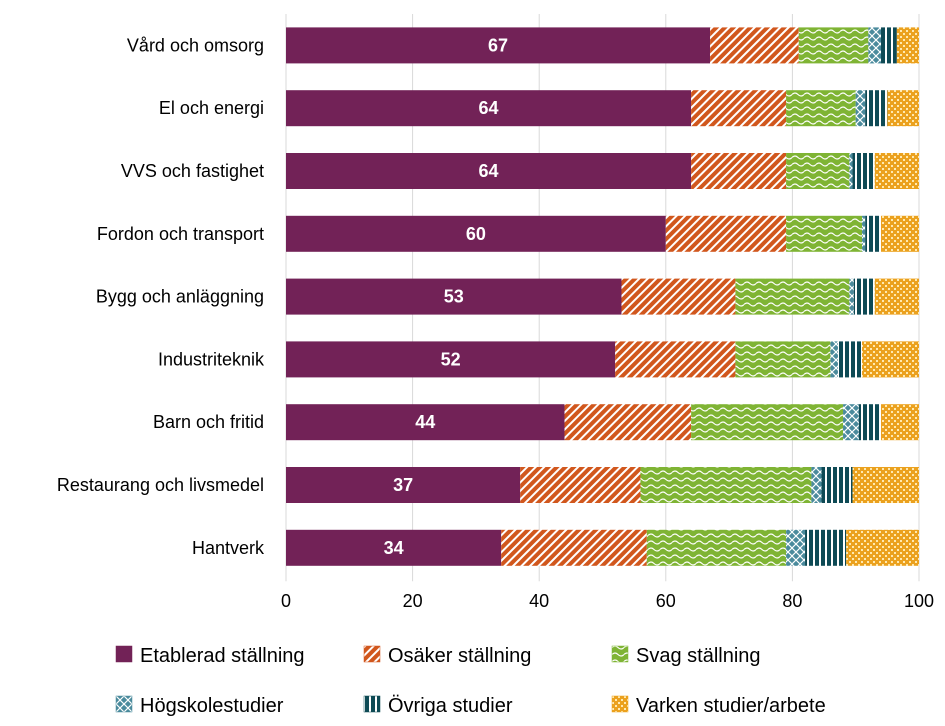  Describe the element at coordinates (228, 548) in the screenshot. I see `category-label: Hantverk` at that location.